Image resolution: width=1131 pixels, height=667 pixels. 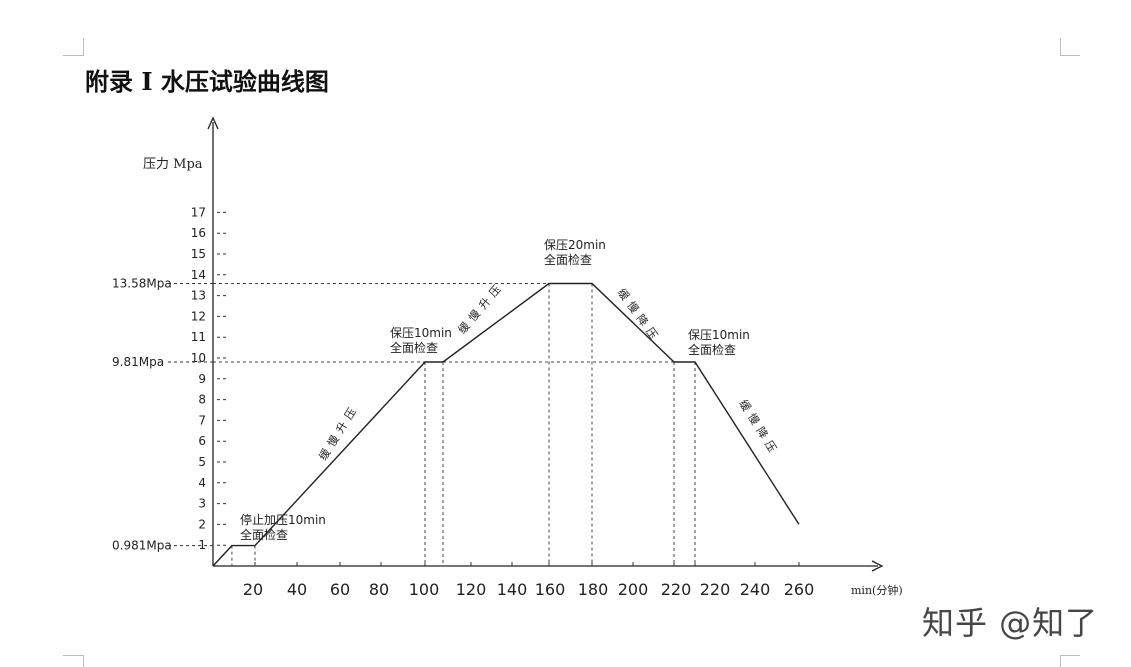 What do you see at coordinates (877, 566) in the screenshot?
I see `x-axis-arrow` at bounding box center [877, 566].